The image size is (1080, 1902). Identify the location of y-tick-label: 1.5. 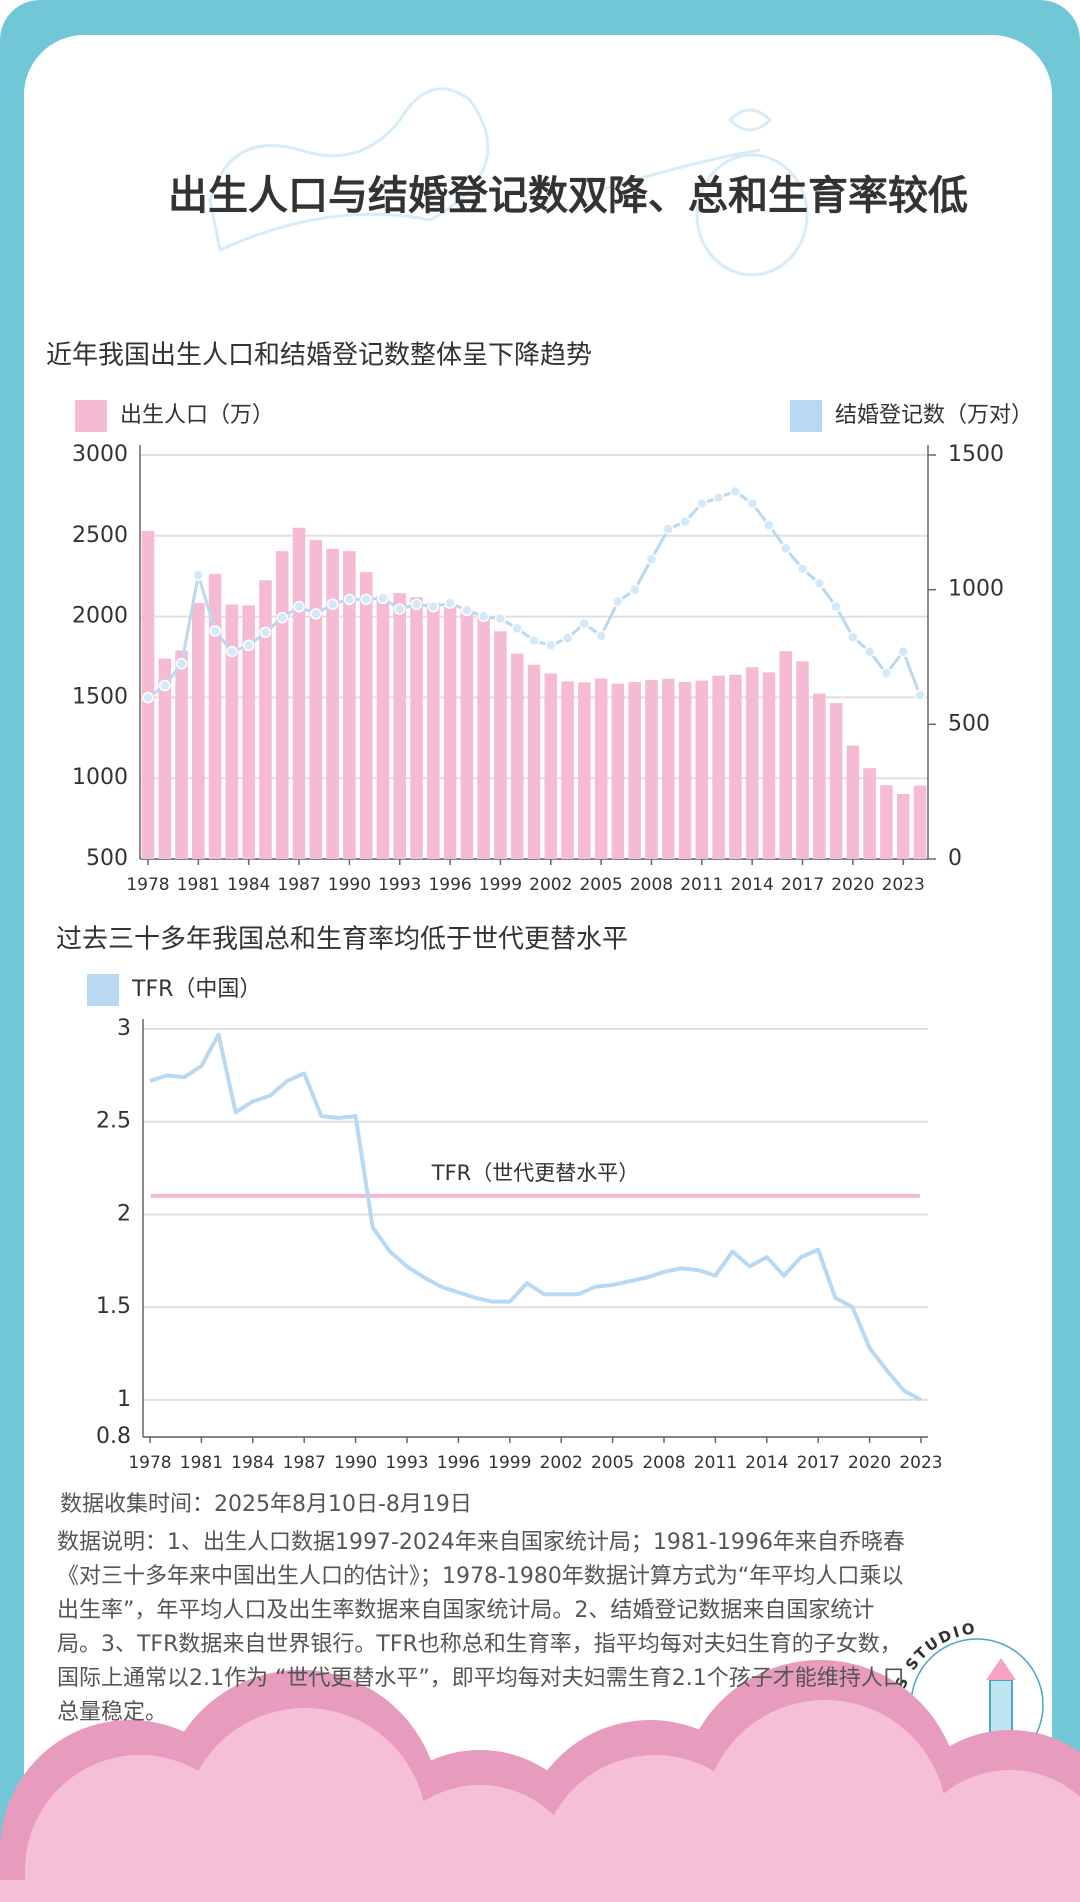
(113, 1306).